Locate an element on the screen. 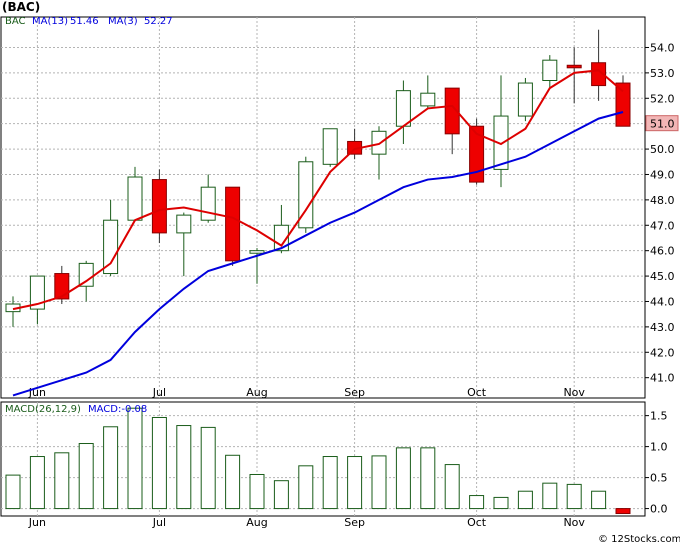 The image size is (680, 550). macd-x-tick-label: Aug is located at coordinates (256, 522).